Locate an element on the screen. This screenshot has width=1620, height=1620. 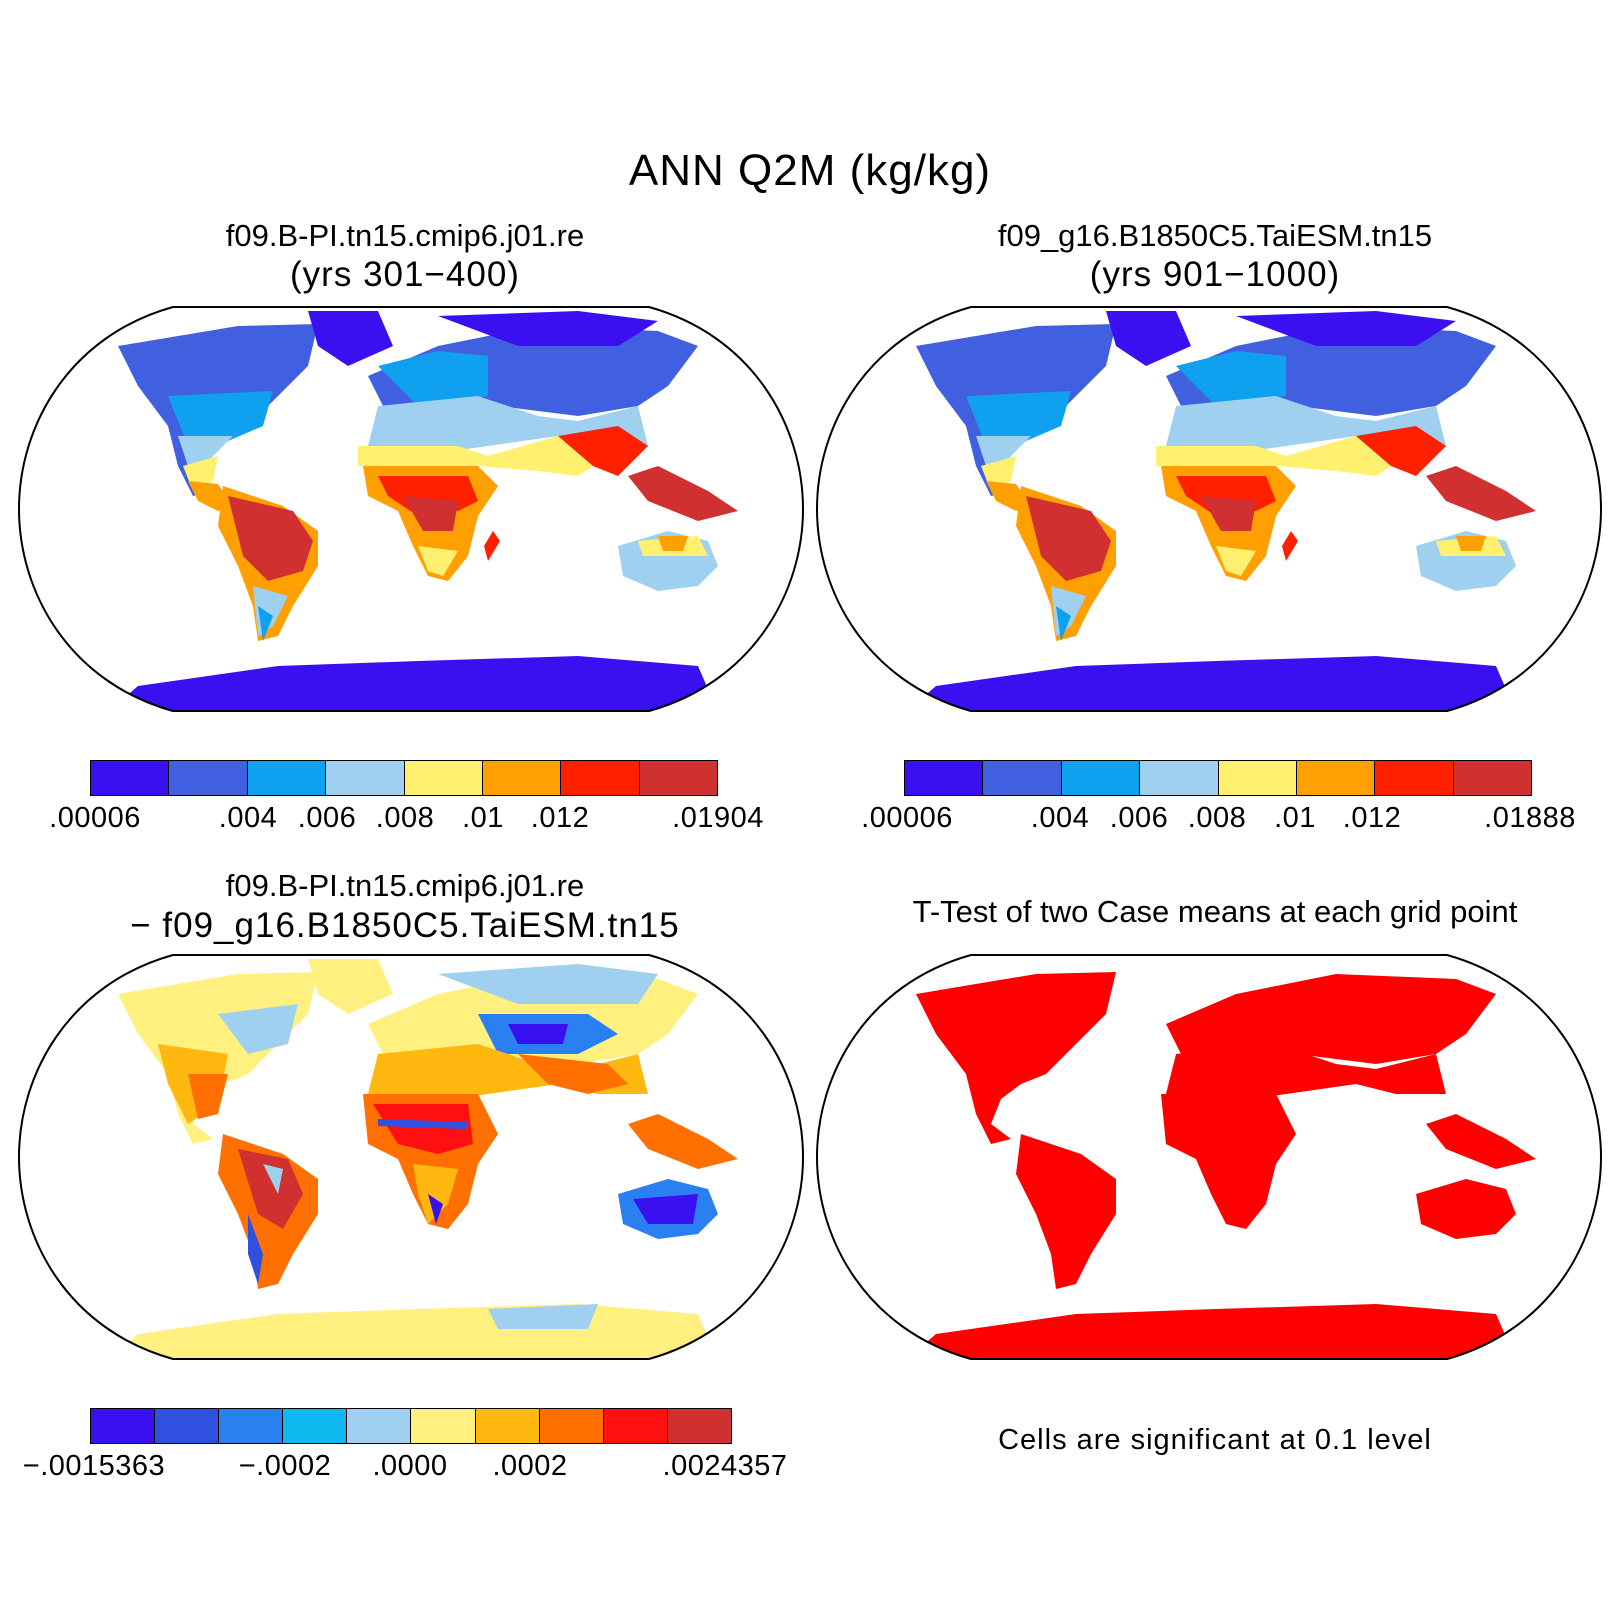
diff-title: f09.B-PI.tn15.cmip6.j01.re is located at coordinates (405, 885).